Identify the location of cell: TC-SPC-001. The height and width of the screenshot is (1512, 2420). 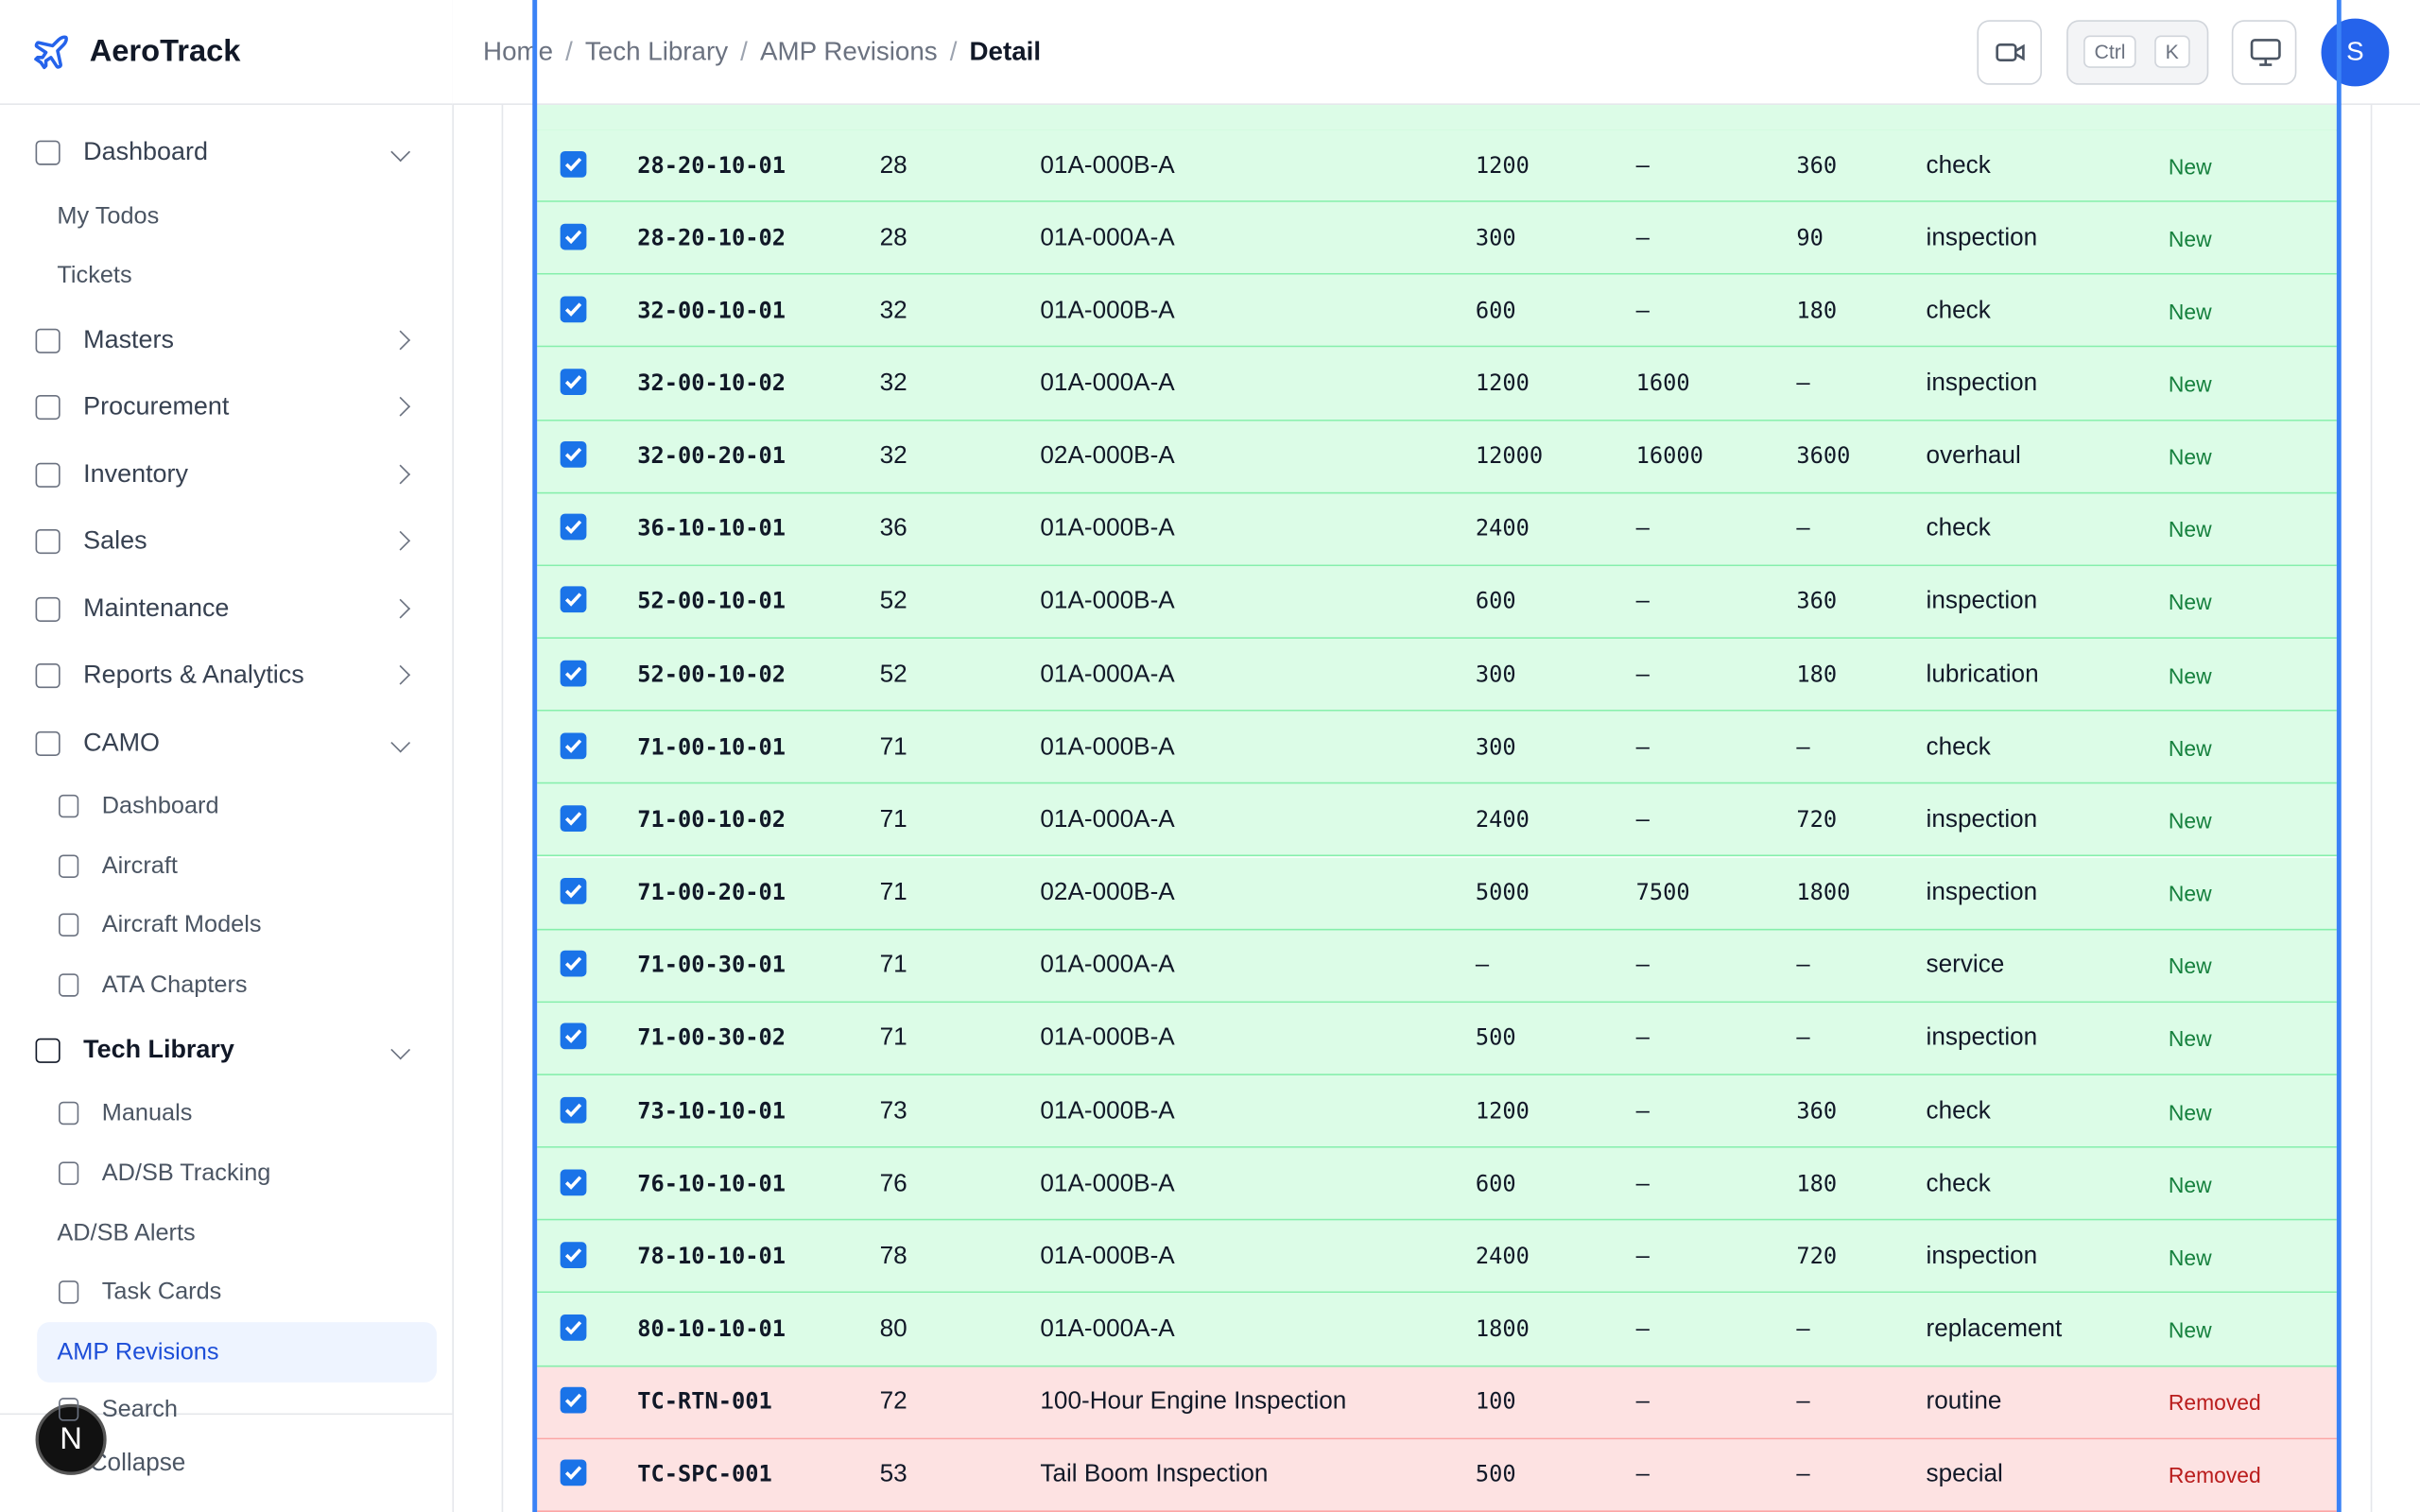
(704, 1475).